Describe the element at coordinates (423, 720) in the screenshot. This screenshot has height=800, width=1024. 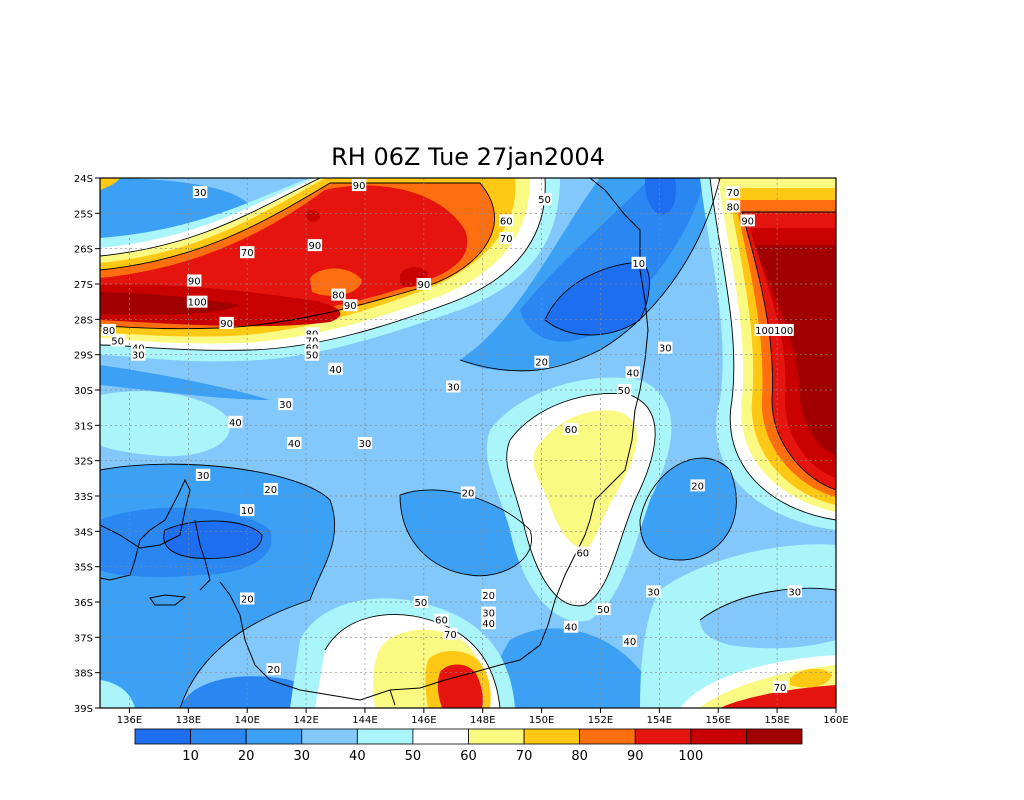
I see `x-tick-label: 146E` at that location.